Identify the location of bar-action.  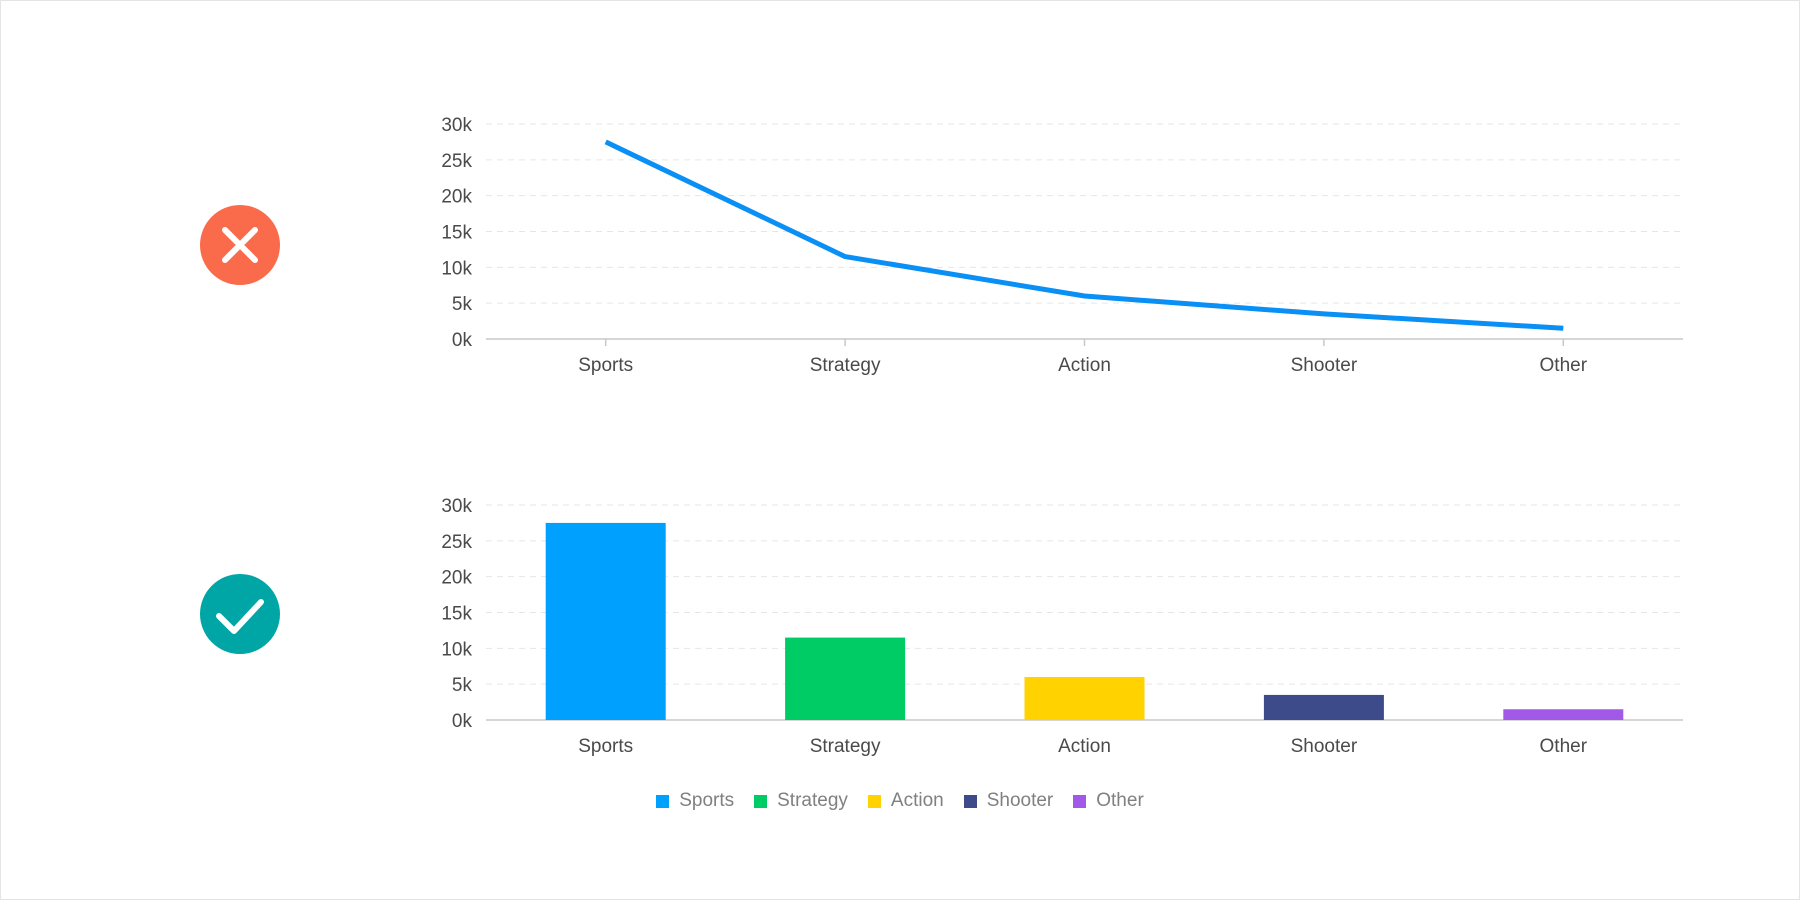
(1084, 698).